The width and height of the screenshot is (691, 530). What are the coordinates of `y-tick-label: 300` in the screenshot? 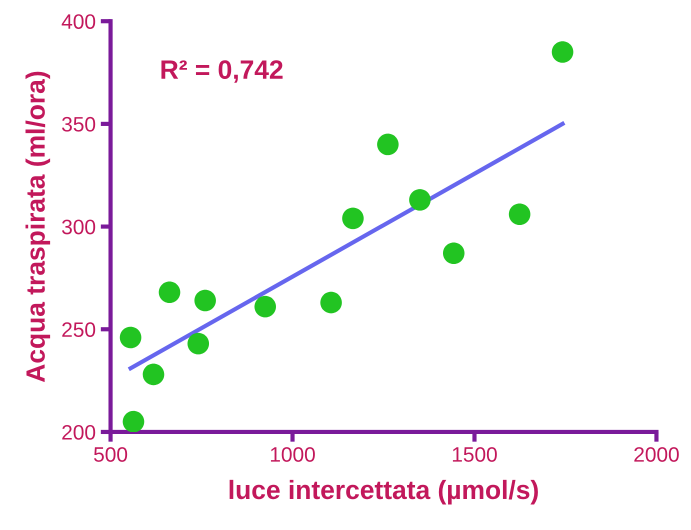 It's located at (79, 227).